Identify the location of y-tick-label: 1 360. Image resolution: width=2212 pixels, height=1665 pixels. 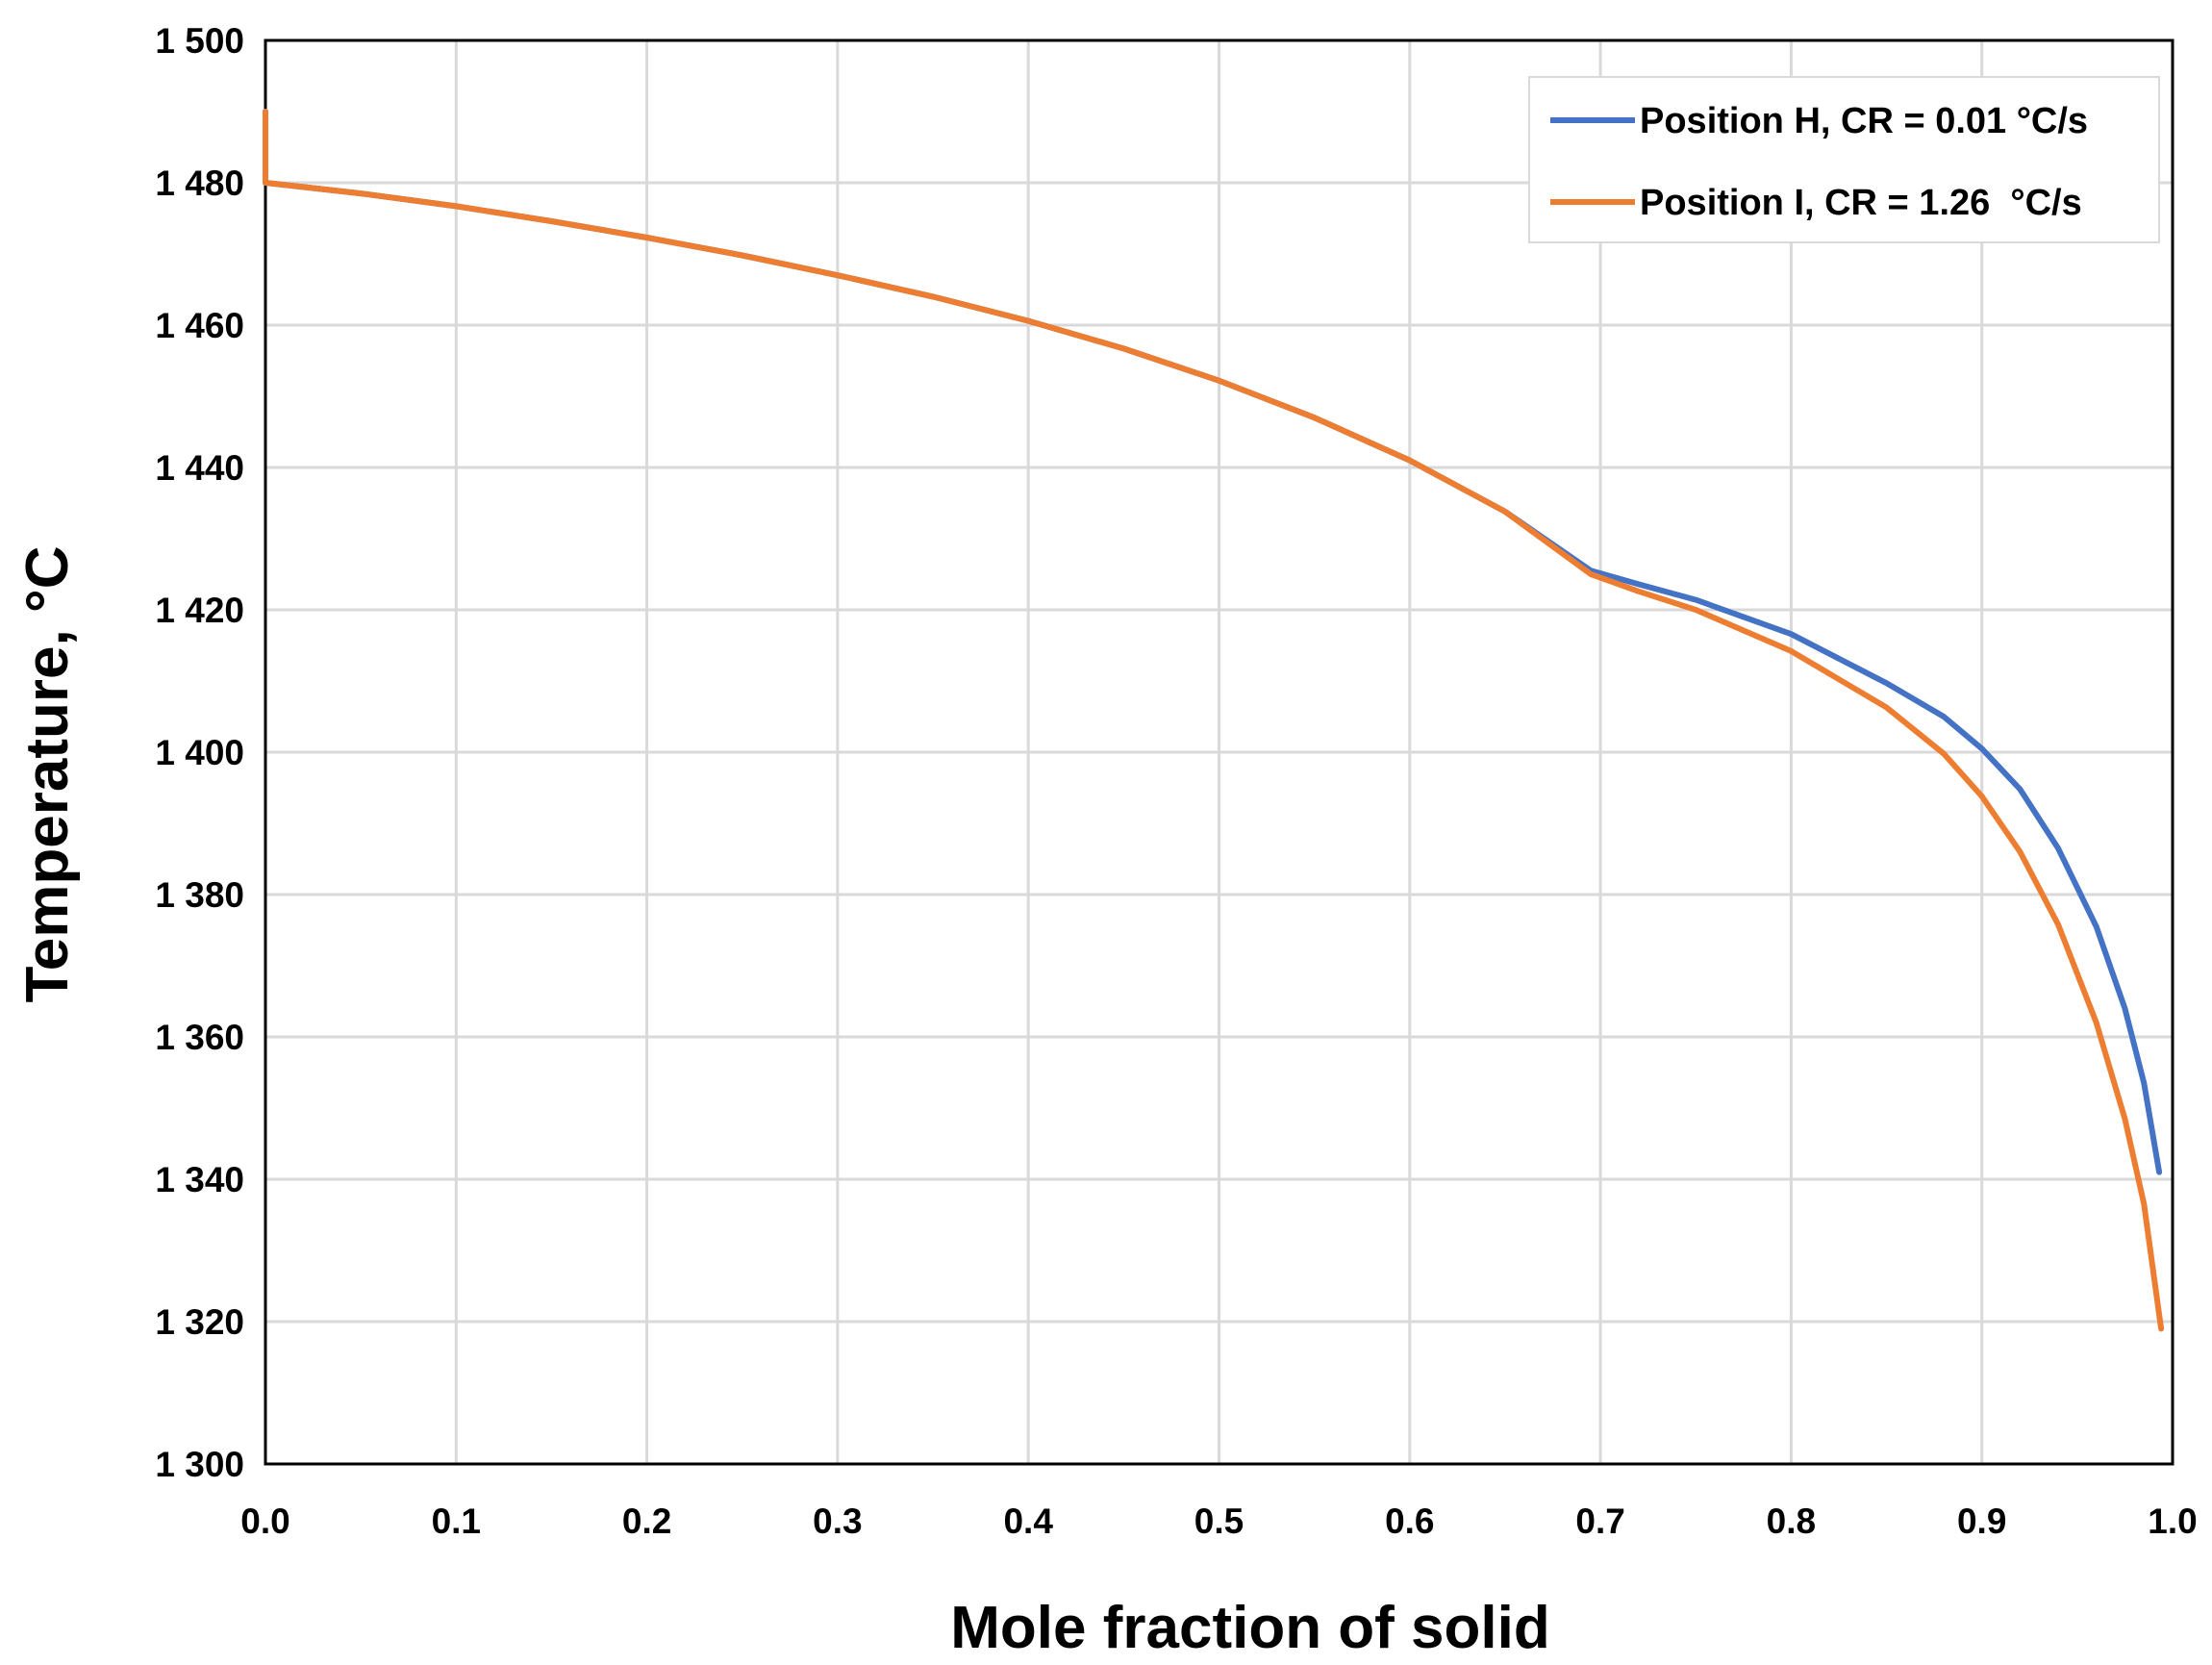
(199, 1037).